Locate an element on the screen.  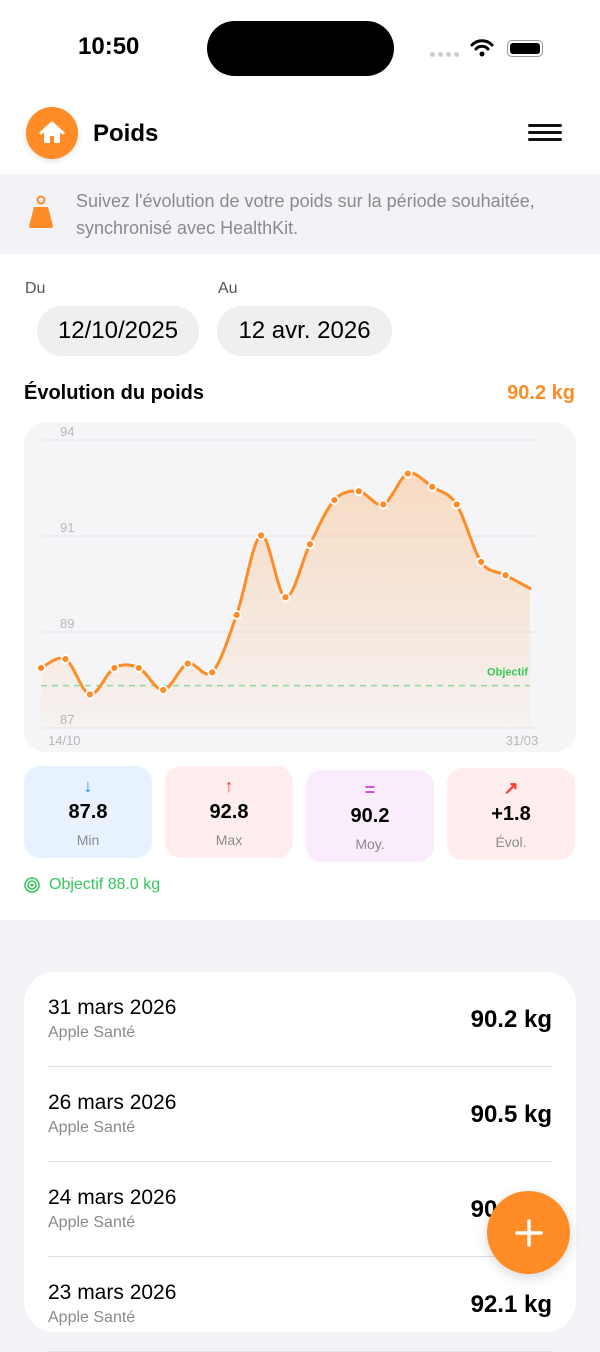
from-label: Du is located at coordinates (35, 288).